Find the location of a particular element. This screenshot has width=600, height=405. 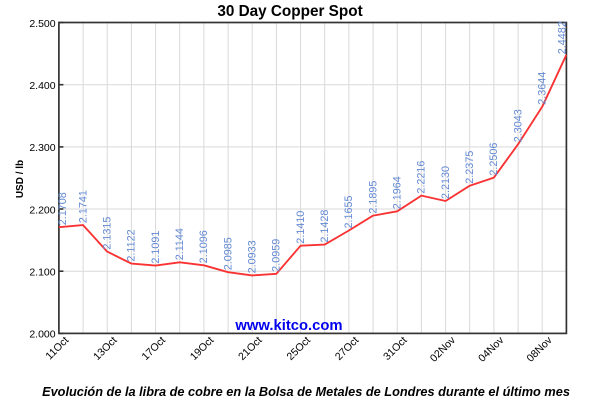

svg-text: 13Oct is located at coordinates (105, 348).